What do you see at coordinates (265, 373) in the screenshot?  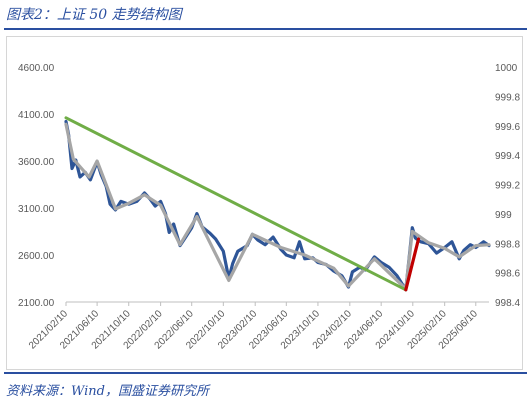 I see `footer-divider` at bounding box center [265, 373].